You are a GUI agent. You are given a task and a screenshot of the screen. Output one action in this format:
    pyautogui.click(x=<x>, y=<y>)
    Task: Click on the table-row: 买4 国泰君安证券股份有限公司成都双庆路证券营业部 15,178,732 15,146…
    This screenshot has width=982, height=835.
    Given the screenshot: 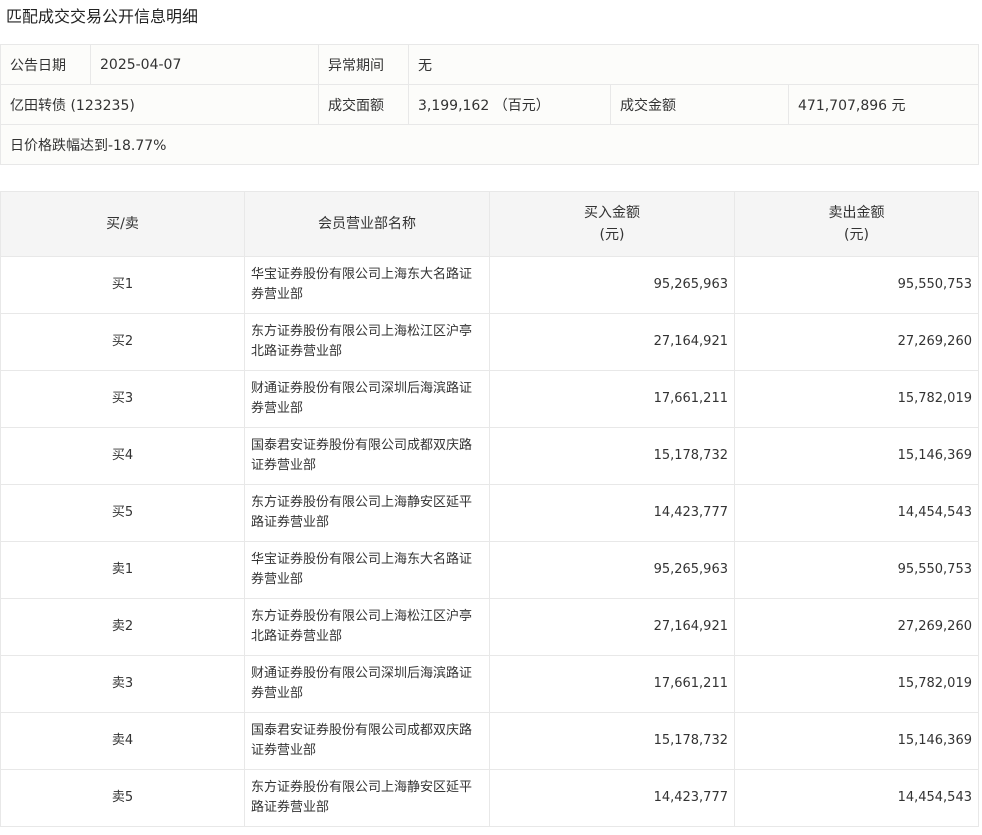 What is the action you would take?
    pyautogui.click(x=489, y=456)
    